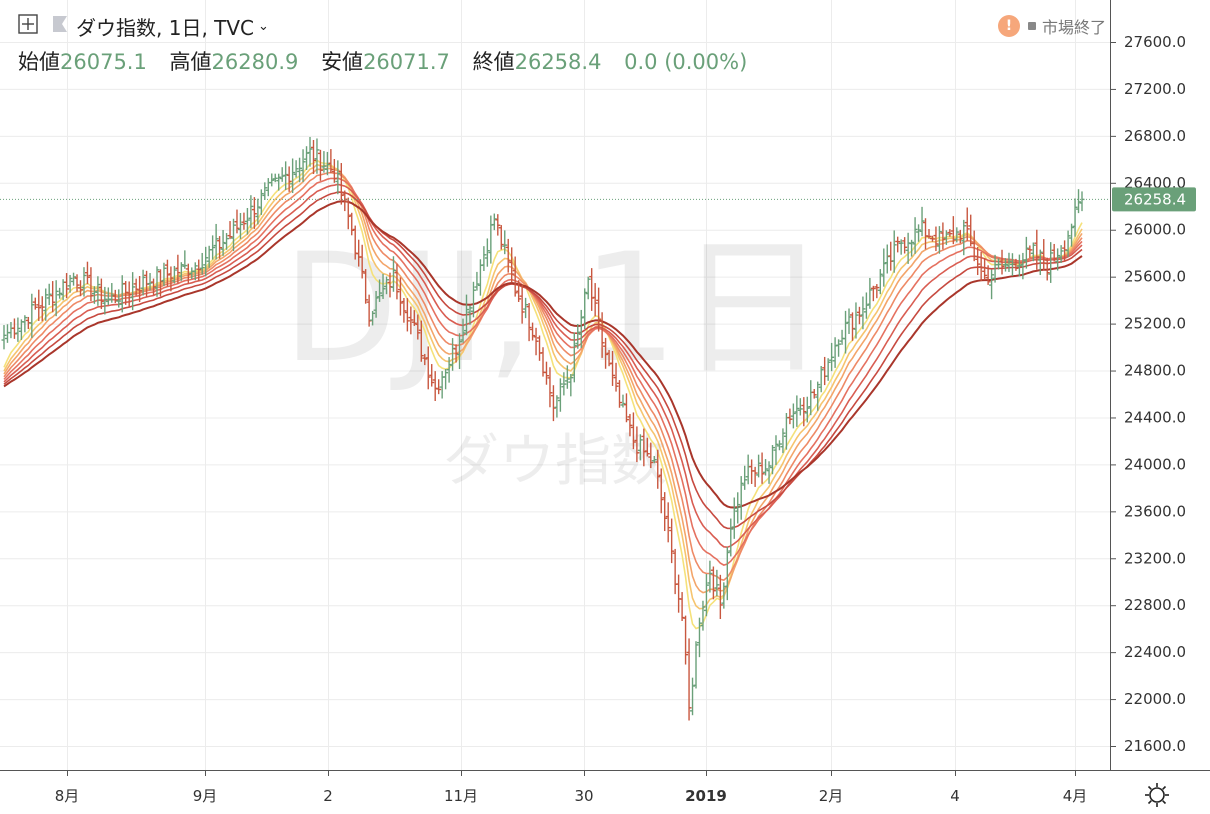 This screenshot has width=1210, height=814. I want to click on price-tick-label: 27200.0, so click(1155, 89).